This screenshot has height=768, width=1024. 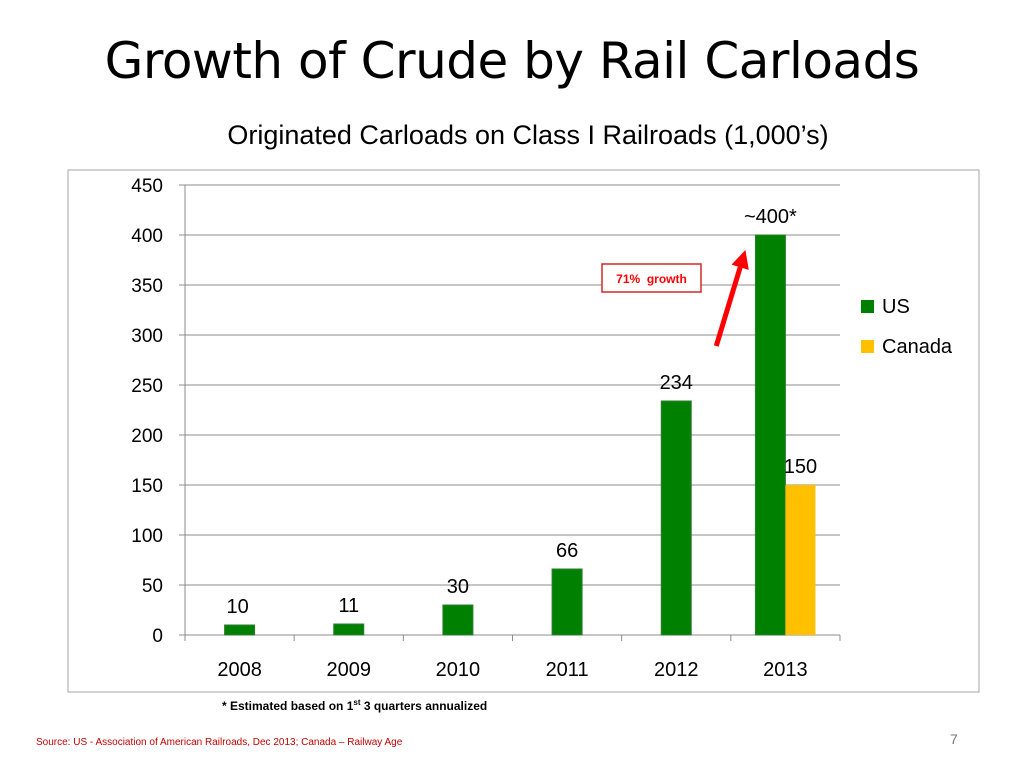 What do you see at coordinates (676, 518) in the screenshot?
I see `bar-us-2012` at bounding box center [676, 518].